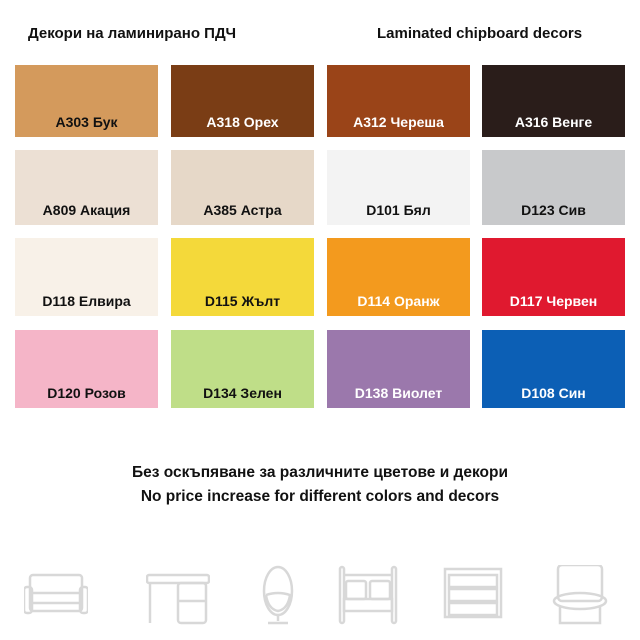 This screenshot has width=640, height=640. I want to click on swatch-label: A312 Череша, so click(398, 122).